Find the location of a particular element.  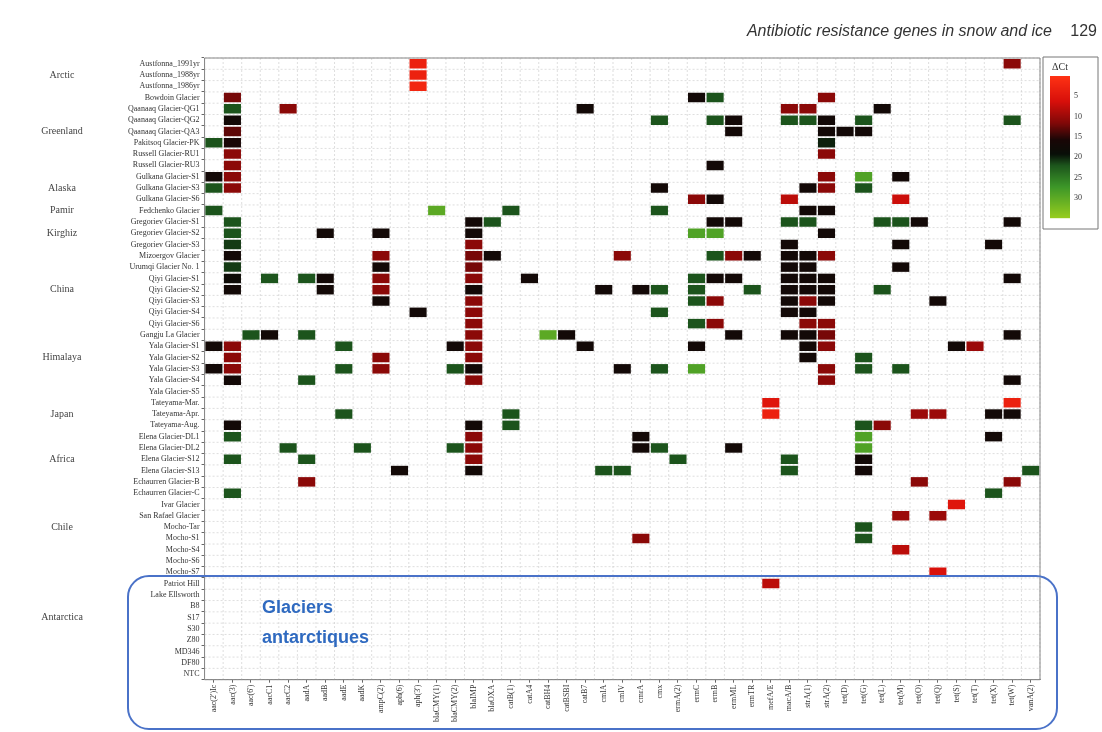

y-tick-label: Yala Glacier-S2 is located at coordinates (174, 357).